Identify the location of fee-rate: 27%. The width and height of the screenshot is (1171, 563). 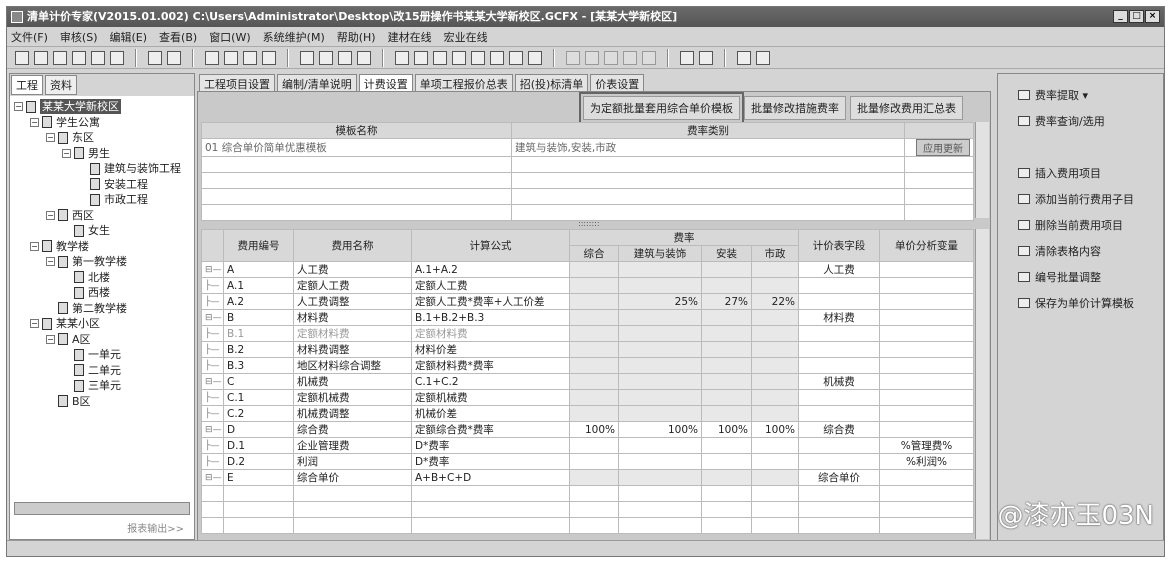
(726, 301).